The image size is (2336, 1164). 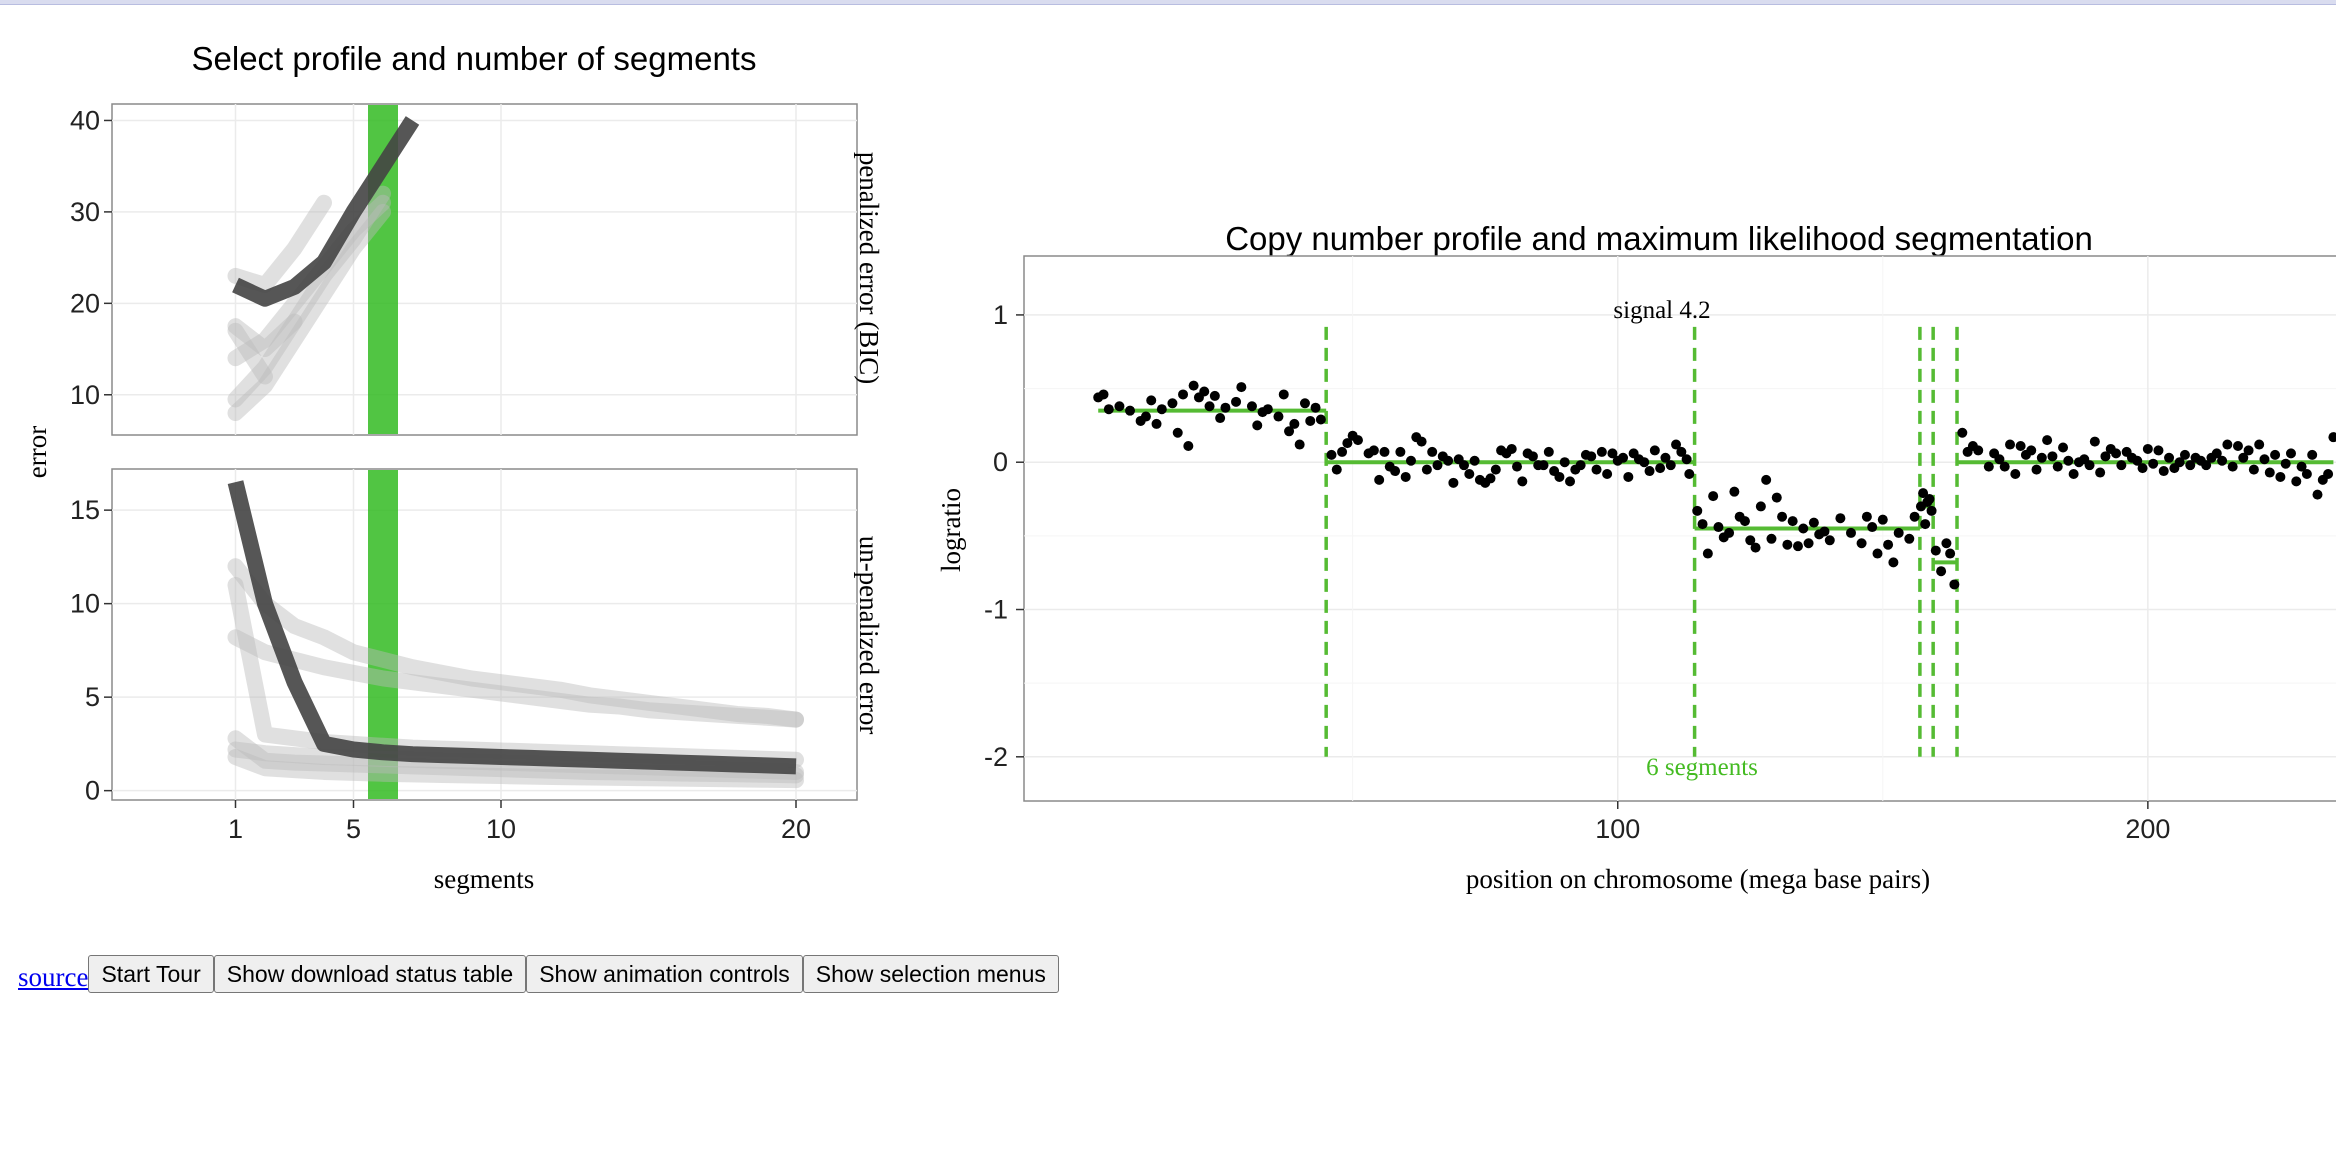 I want to click on y-tick-label: 40, so click(x=85, y=120).